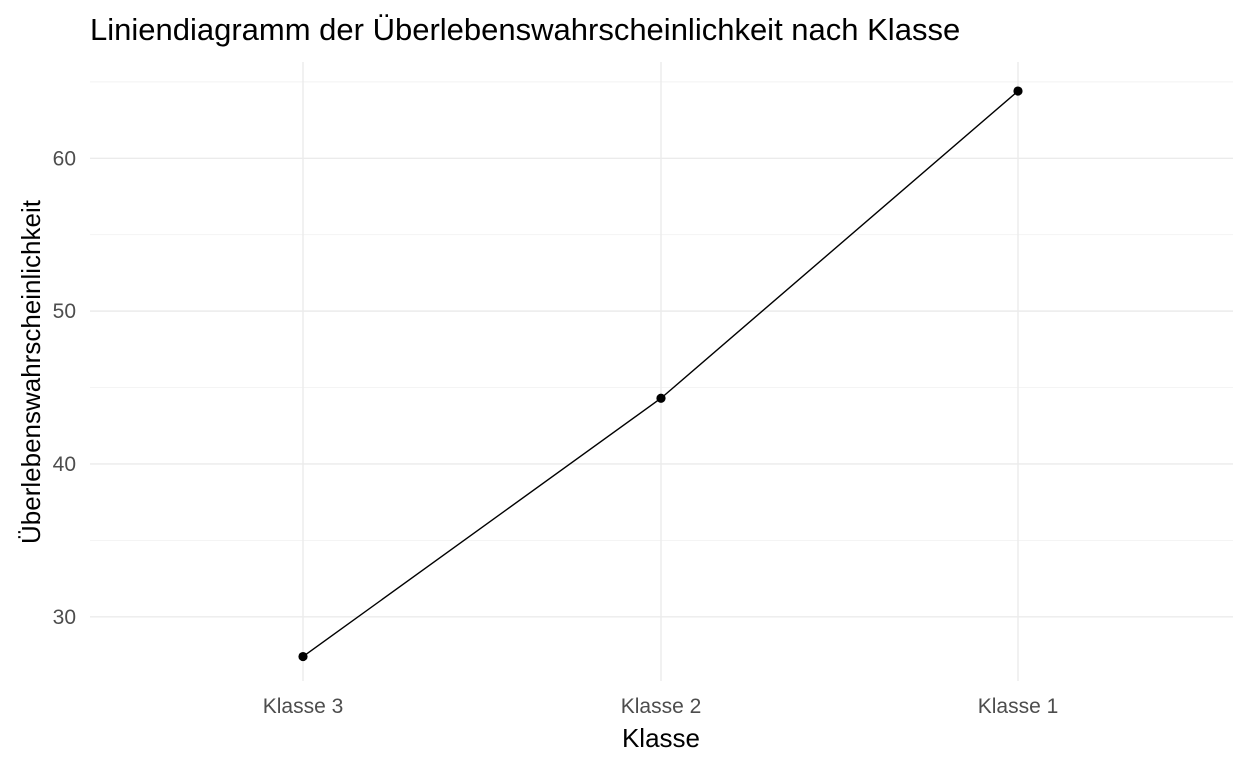 This screenshot has width=1248, height=768. What do you see at coordinates (64, 311) in the screenshot?
I see `y-tick-label: 50` at bounding box center [64, 311].